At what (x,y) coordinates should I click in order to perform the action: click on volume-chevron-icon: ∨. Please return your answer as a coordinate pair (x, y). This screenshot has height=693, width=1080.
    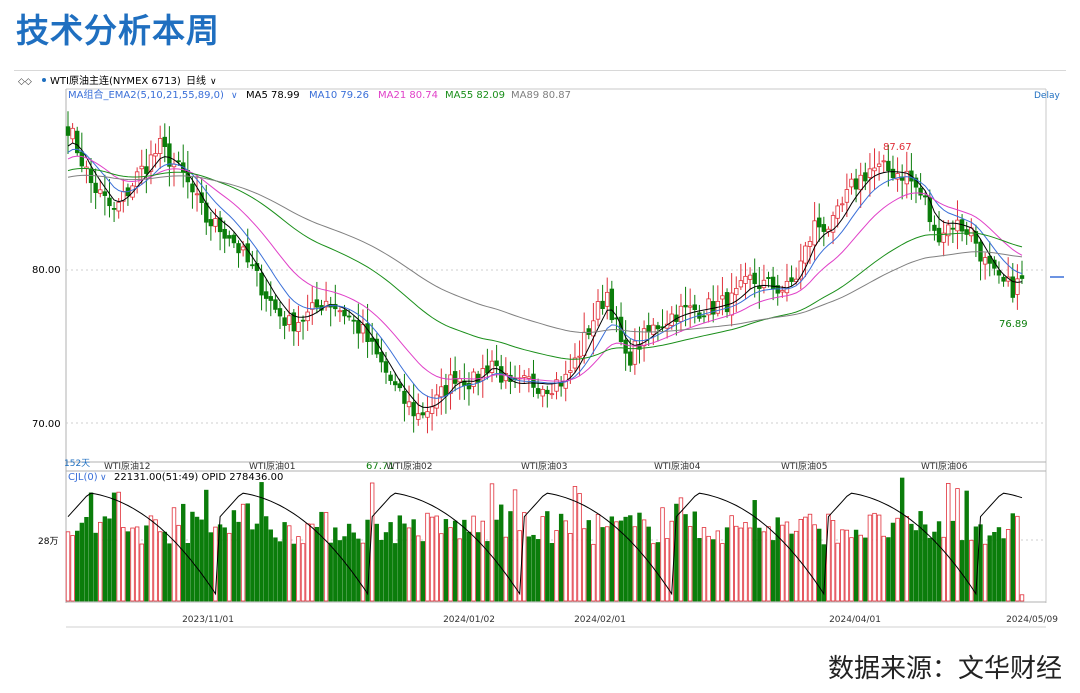
    Looking at the image, I should click on (103, 478).